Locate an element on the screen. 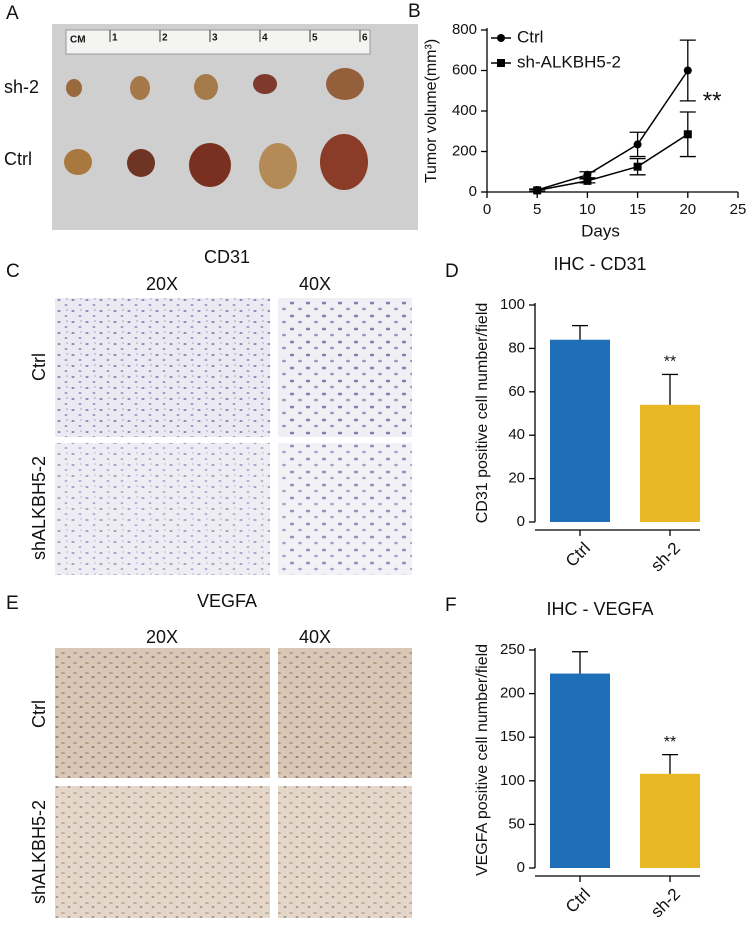 Image resolution: width=749 pixels, height=926 pixels. y-tick-label: 150 is located at coordinates (512, 736).